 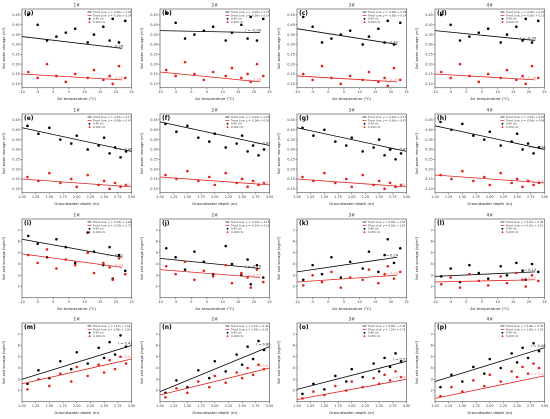 I want to click on legend-entry: Trend Line: y = 0.01x + 3.01, so click(x=525, y=225).